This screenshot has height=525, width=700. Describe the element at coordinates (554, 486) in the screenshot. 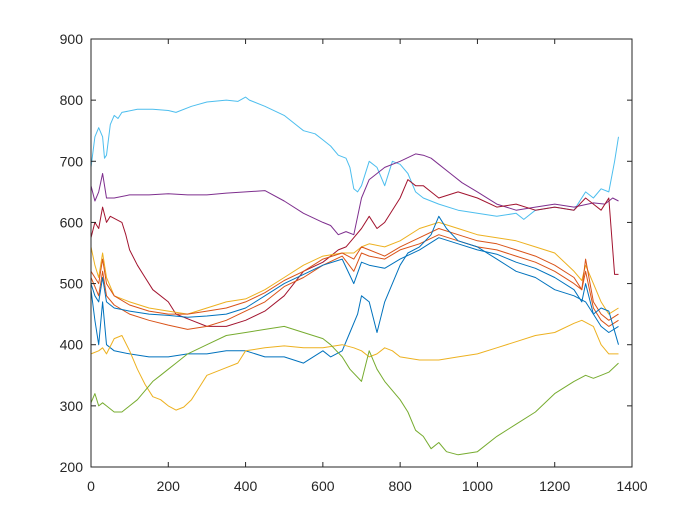

I see `x-tick-label: 1200` at that location.